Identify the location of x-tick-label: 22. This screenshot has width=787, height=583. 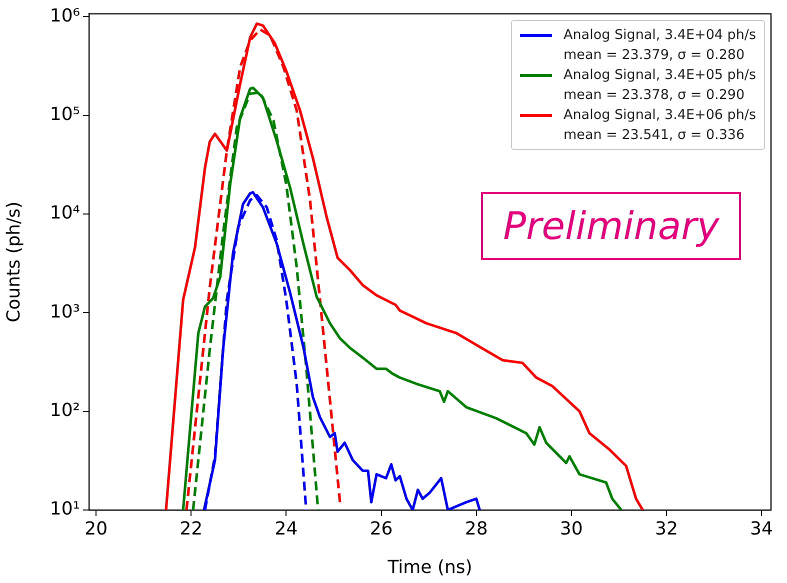
(191, 529).